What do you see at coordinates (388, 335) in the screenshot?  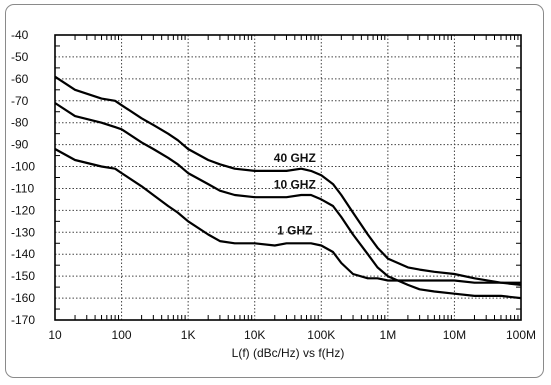 I see `x-tick-label: 1M` at bounding box center [388, 335].